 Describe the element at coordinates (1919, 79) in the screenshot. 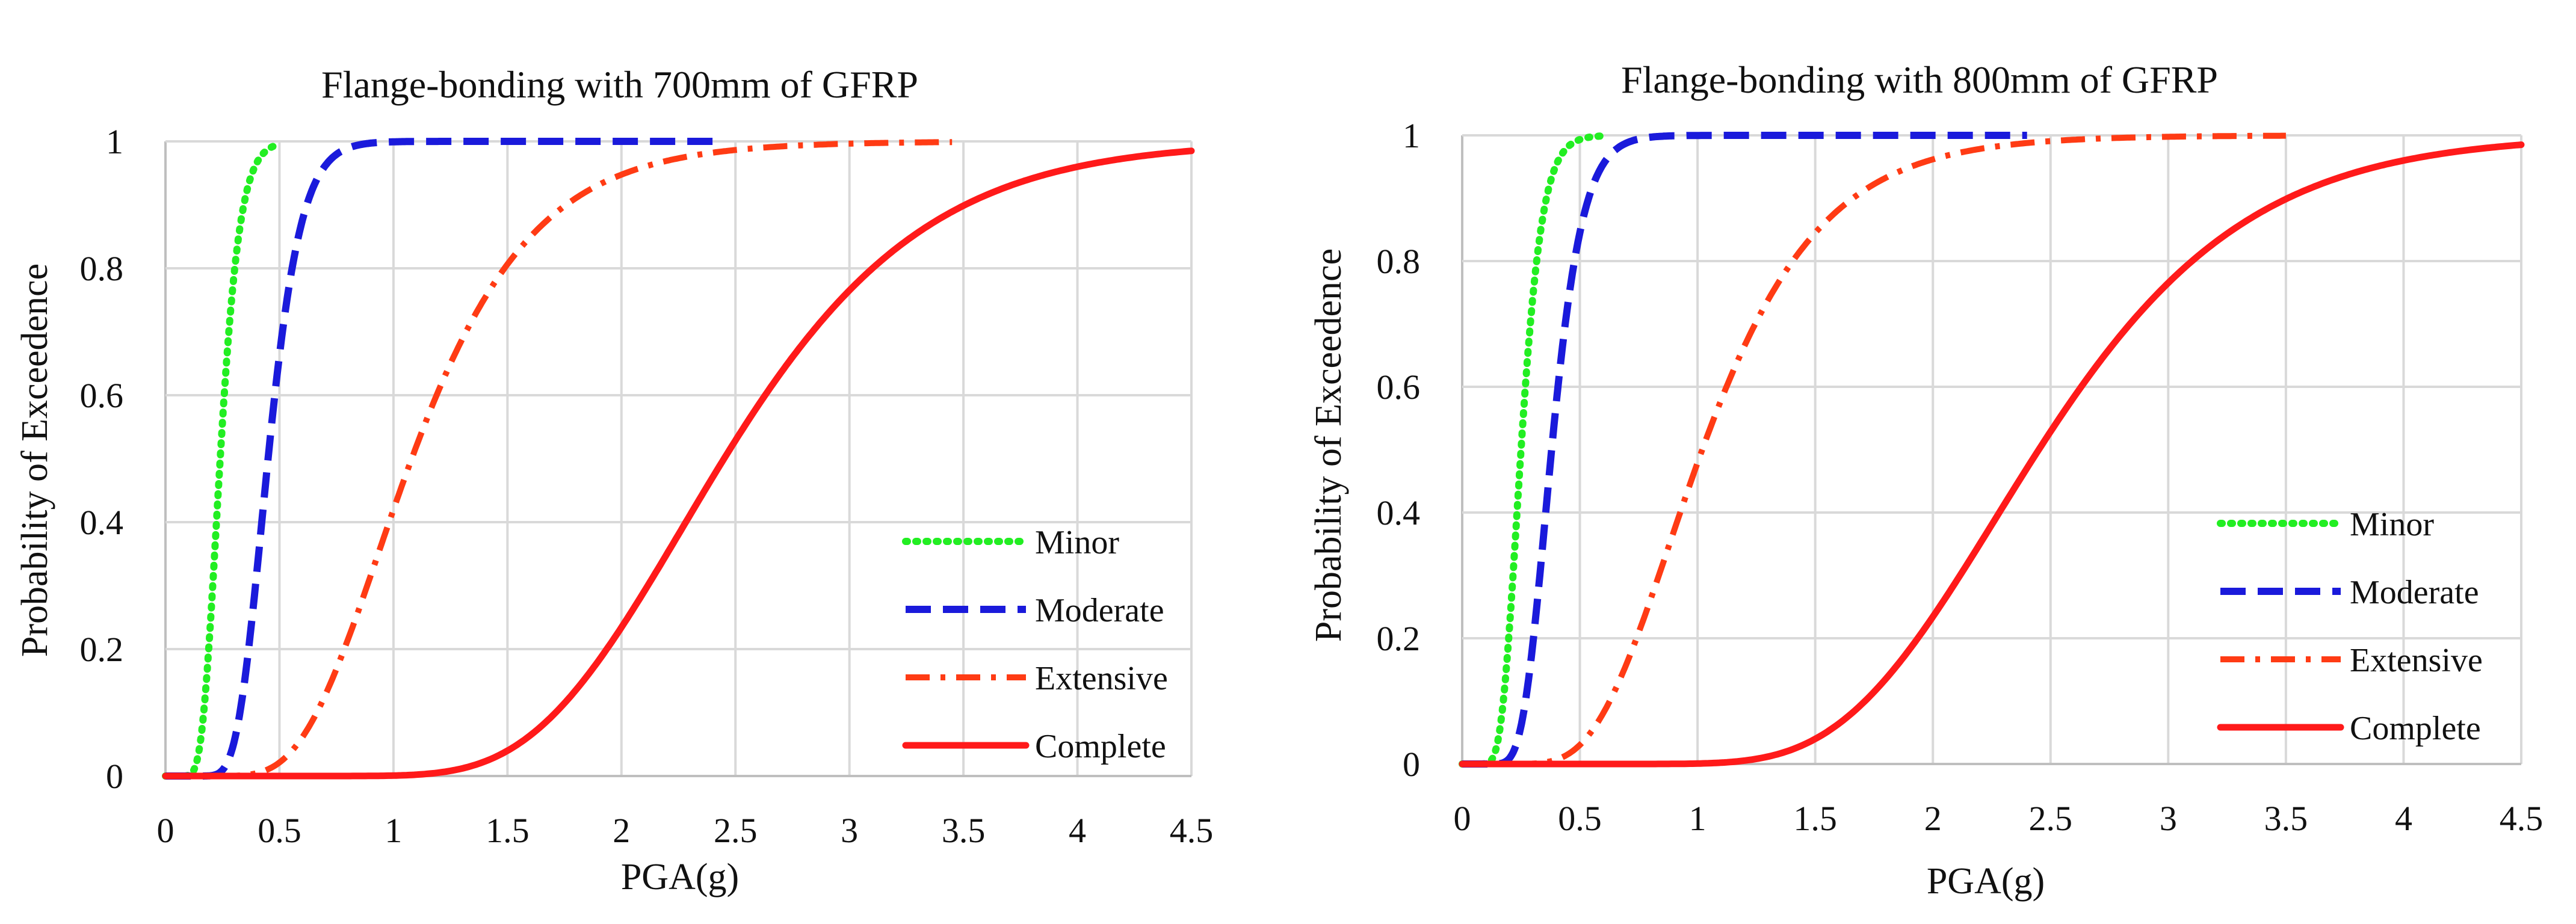

I see `chart-title: Flange-bonding with 800mm of GFRP` at that location.